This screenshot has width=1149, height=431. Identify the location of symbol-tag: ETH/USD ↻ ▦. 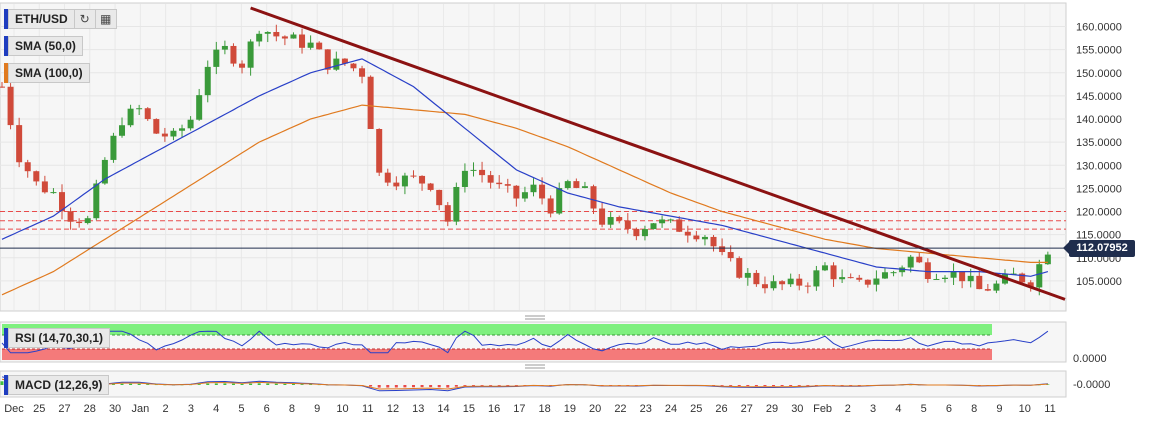
(60, 19).